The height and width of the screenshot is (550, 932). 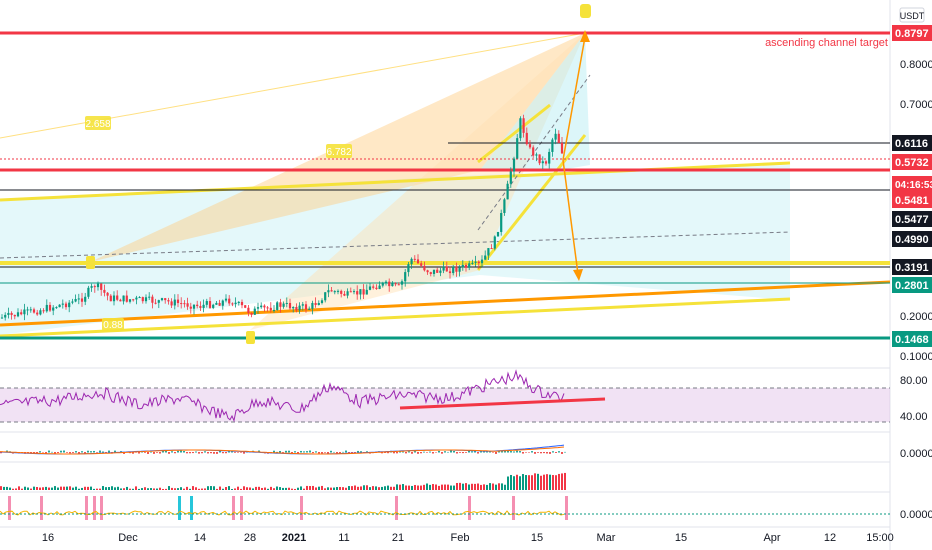 What do you see at coordinates (912, 15) in the screenshot?
I see `currency-badge` at bounding box center [912, 15].